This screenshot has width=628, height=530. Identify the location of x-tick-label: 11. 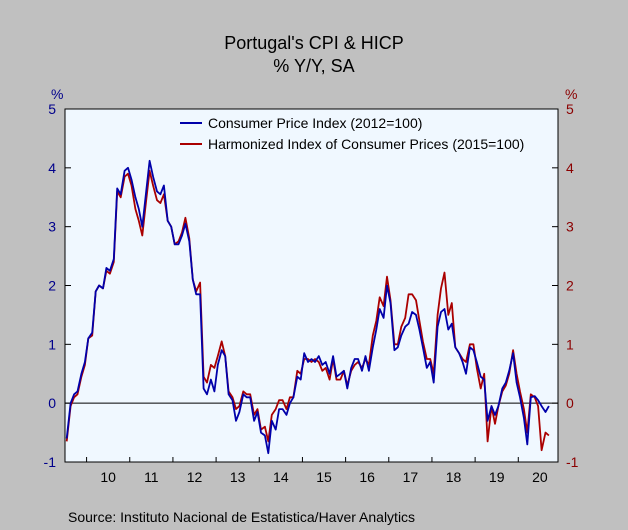
(151, 477).